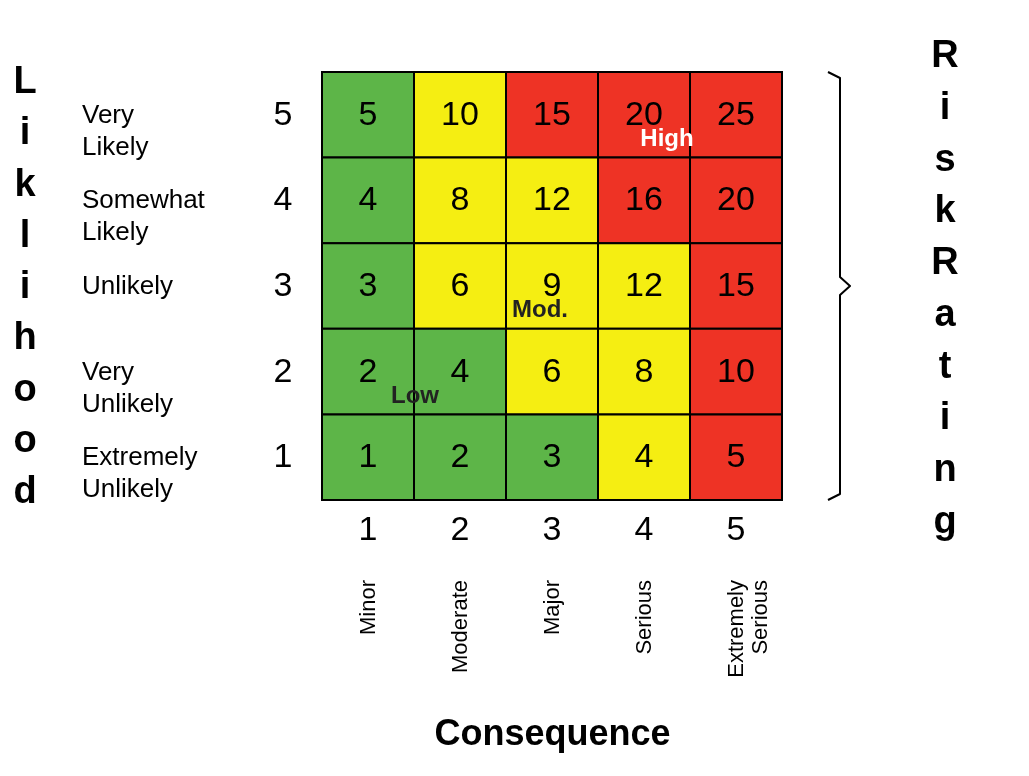 Image resolution: width=1029 pixels, height=776 pixels. What do you see at coordinates (115, 129) in the screenshot?
I see `y2-tick-label: Very Likely` at bounding box center [115, 129].